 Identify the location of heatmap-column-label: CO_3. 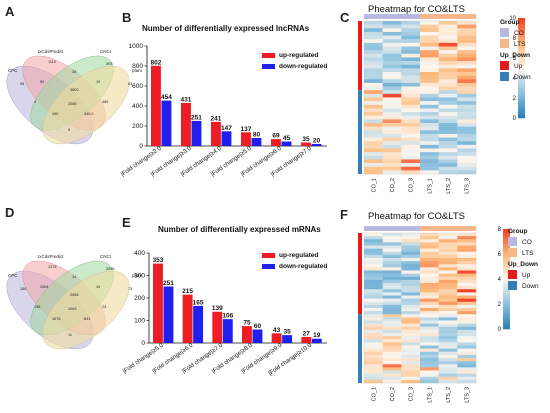
(412, 394).